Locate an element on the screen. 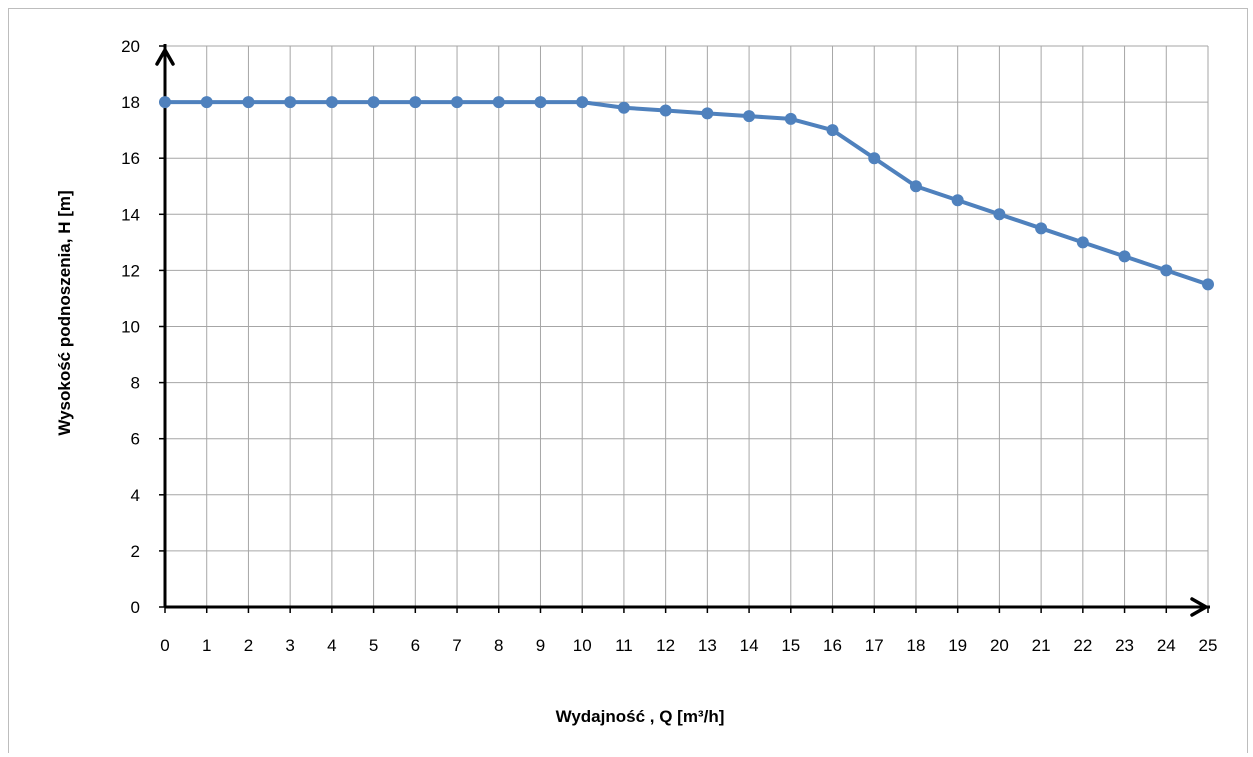 This screenshot has width=1253, height=757. x-tick-label: 24 is located at coordinates (1166, 645).